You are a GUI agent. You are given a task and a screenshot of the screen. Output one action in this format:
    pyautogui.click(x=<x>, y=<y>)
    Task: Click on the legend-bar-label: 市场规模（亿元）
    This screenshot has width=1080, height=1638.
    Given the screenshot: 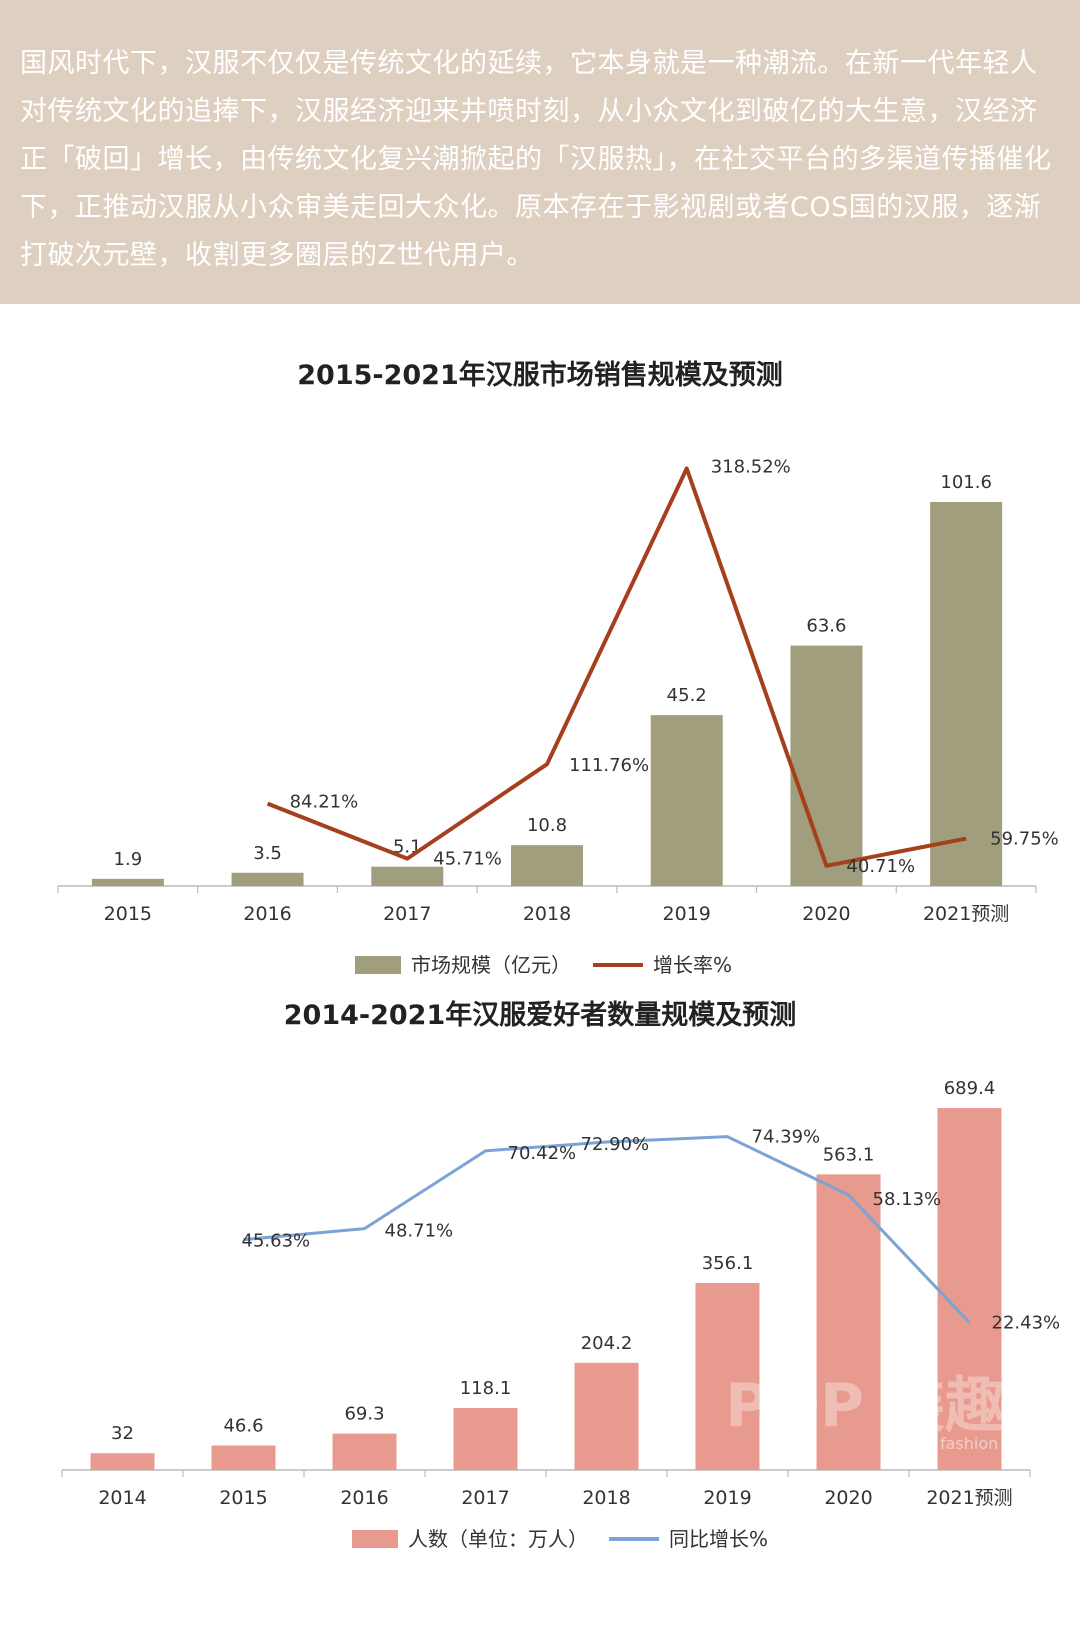 What is the action you would take?
    pyautogui.click(x=491, y=965)
    